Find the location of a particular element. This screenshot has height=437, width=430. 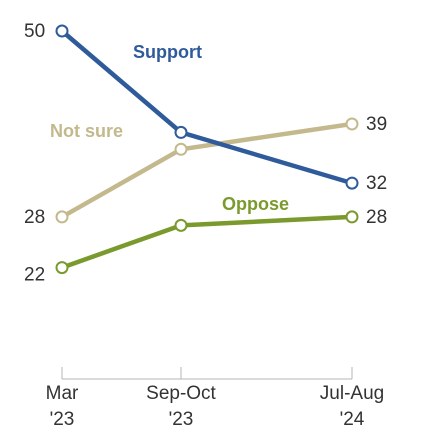

line-oppose is located at coordinates (207, 242).